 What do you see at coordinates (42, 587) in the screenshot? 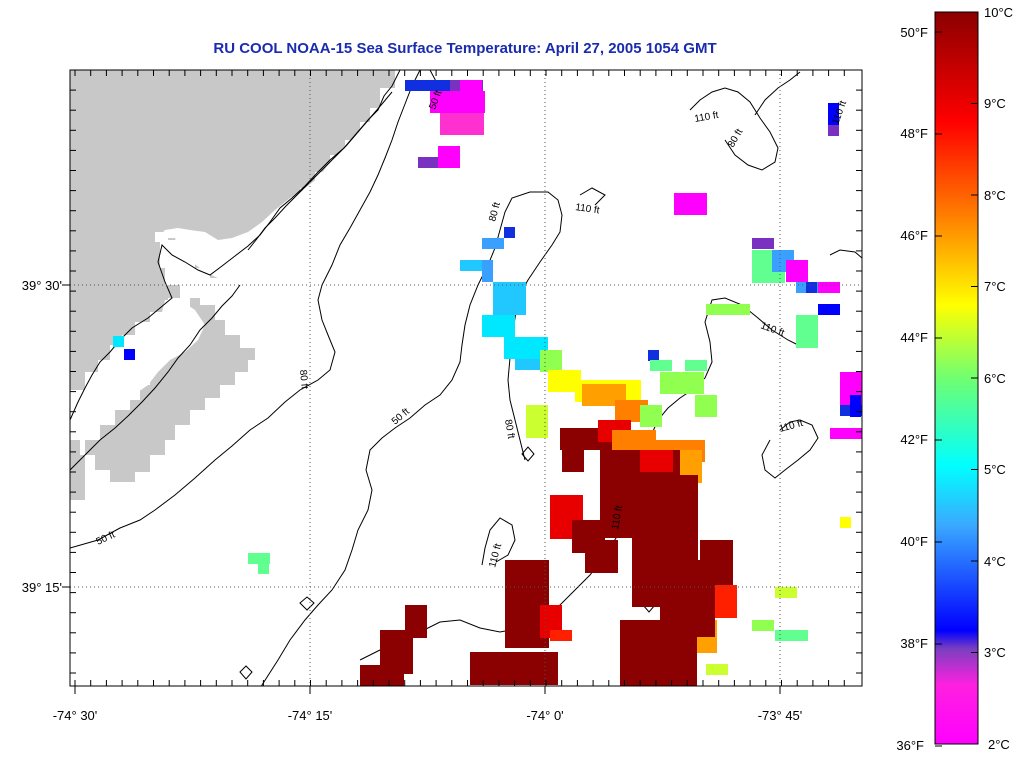
I see `lat-label-2: 39° 15'` at bounding box center [42, 587].